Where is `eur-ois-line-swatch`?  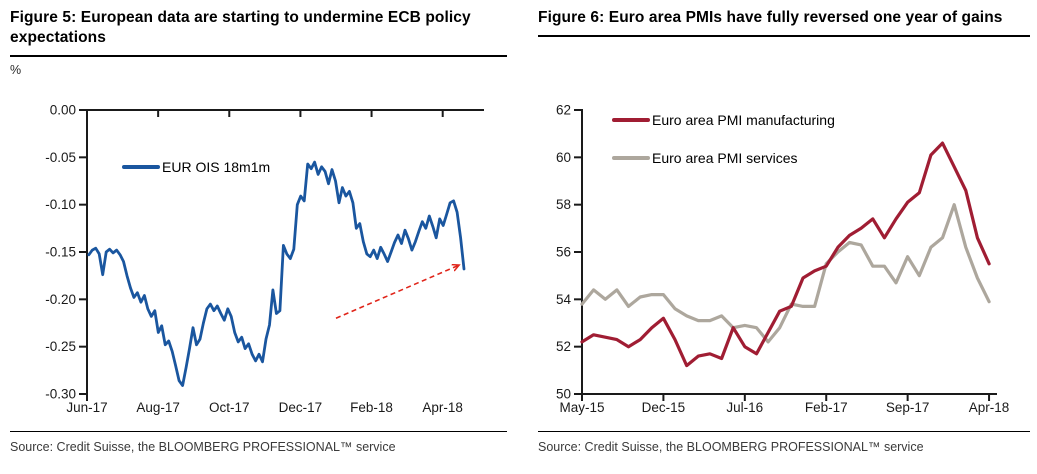 eur-ois-line-swatch is located at coordinates (141, 166).